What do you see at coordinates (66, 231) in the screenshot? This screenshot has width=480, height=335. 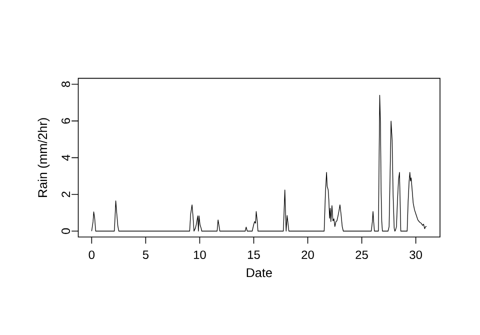 I see `y-tick-label: 0` at bounding box center [66, 231].